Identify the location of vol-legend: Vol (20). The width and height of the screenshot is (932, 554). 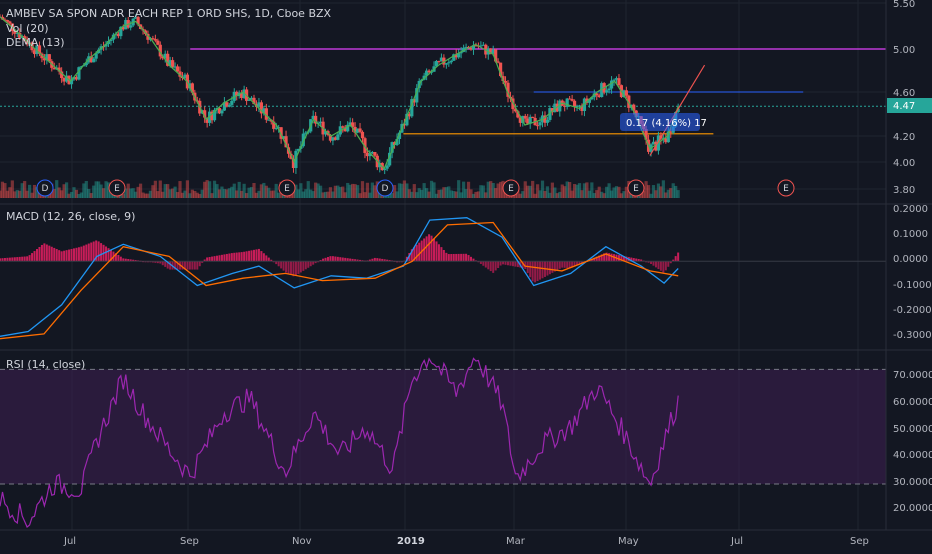
(27, 28).